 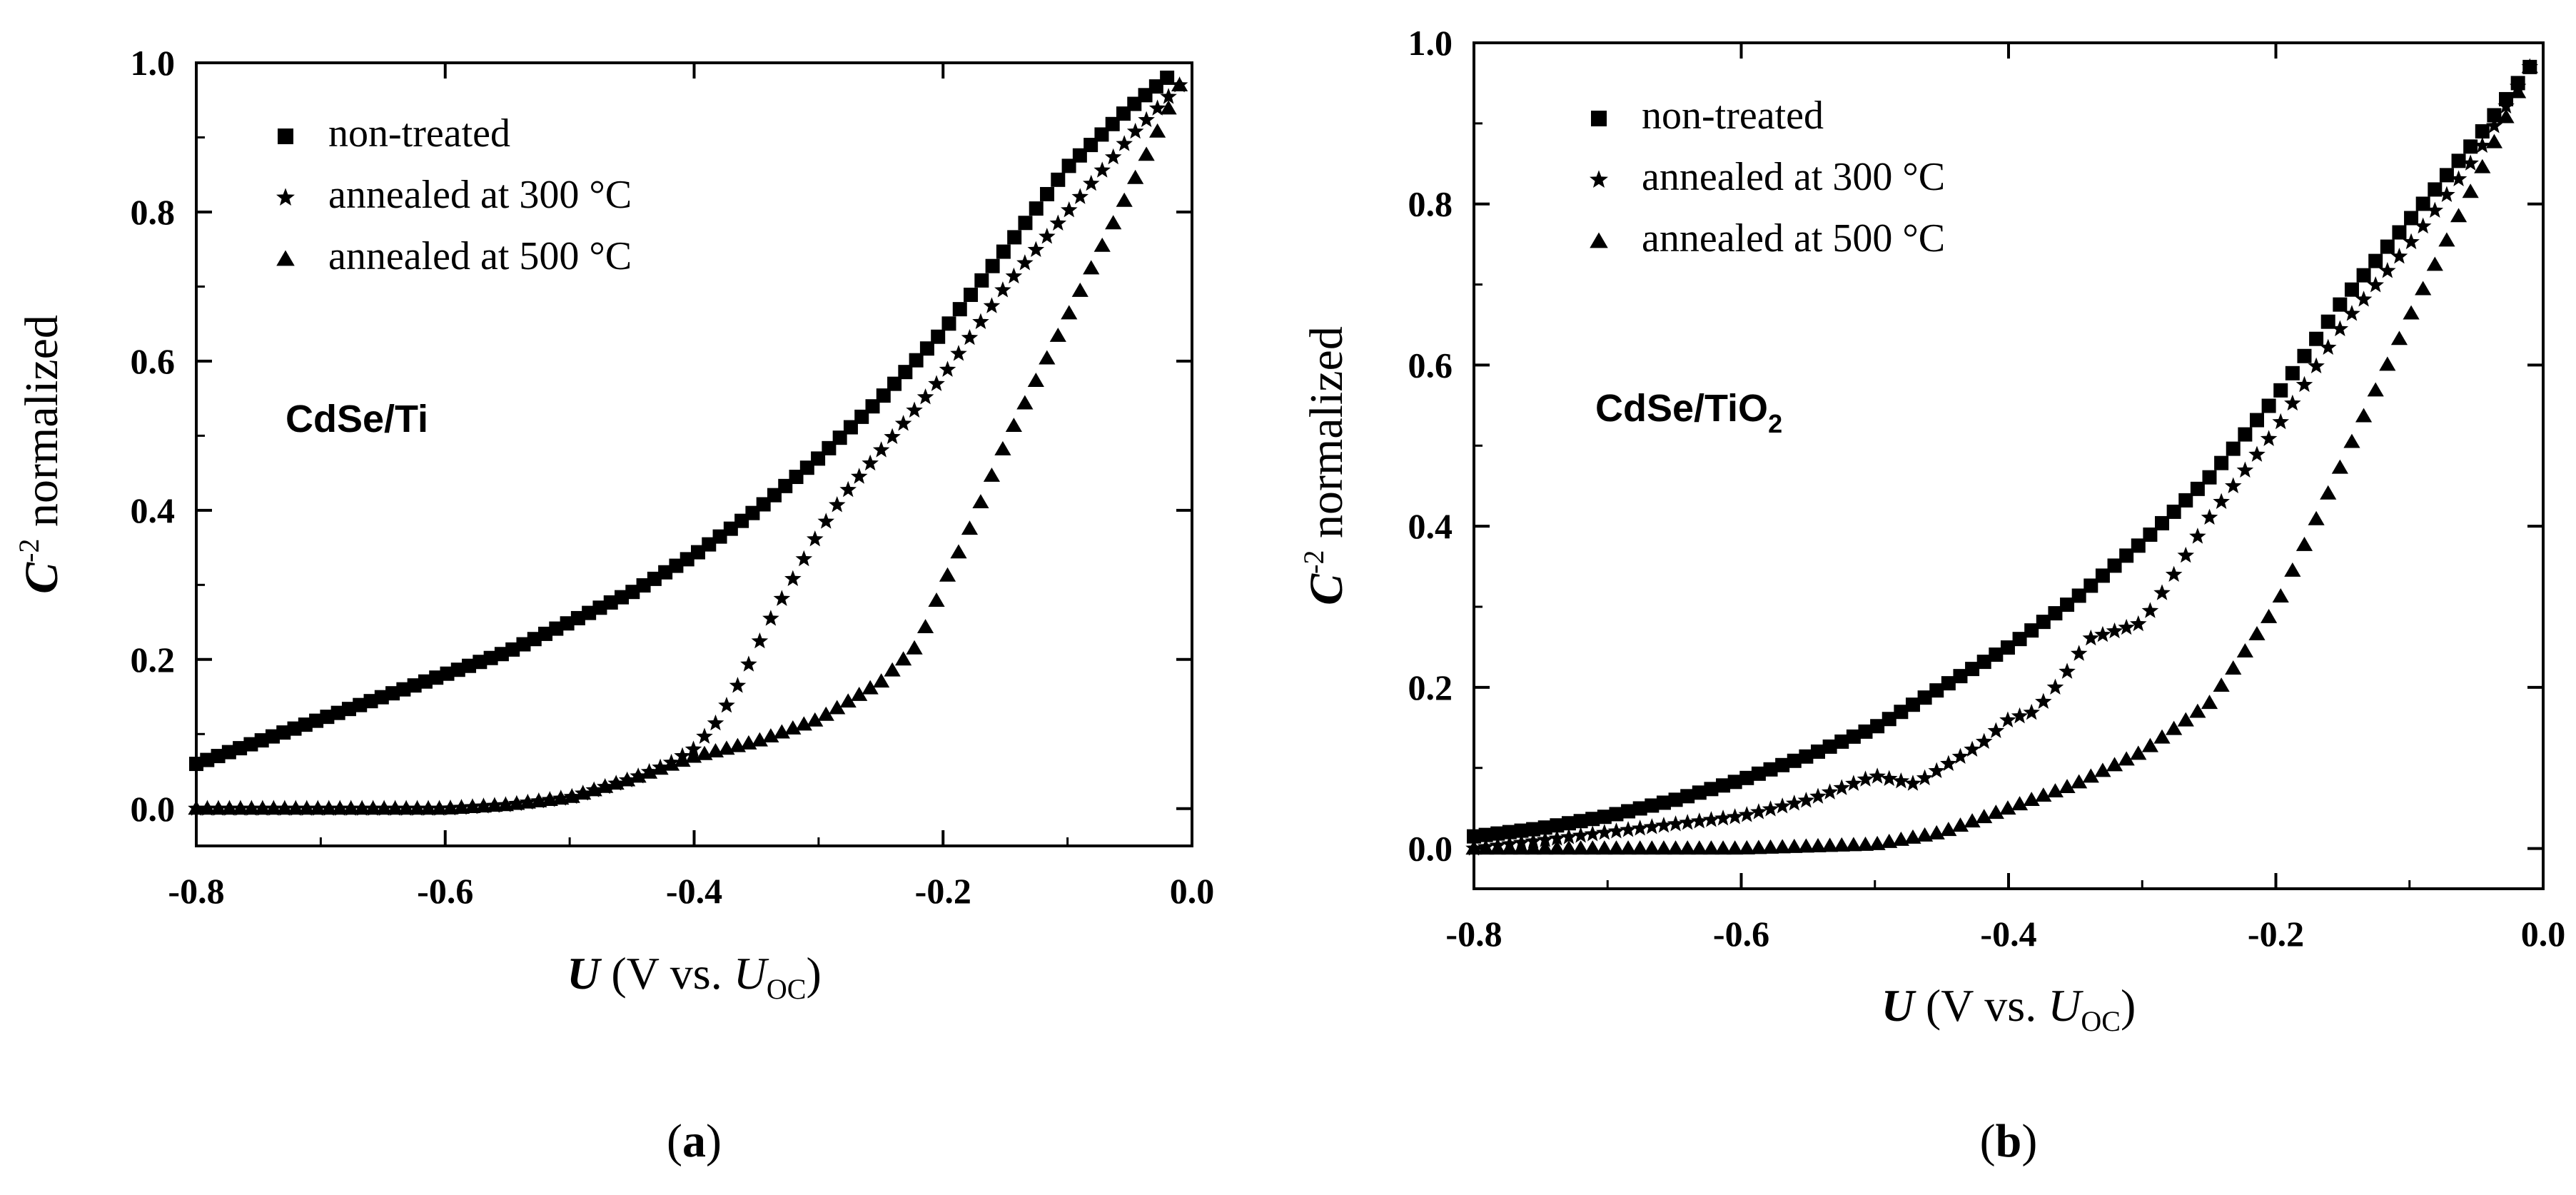 I want to click on inset-sample-label: CdSe/Ti, so click(x=357, y=419).